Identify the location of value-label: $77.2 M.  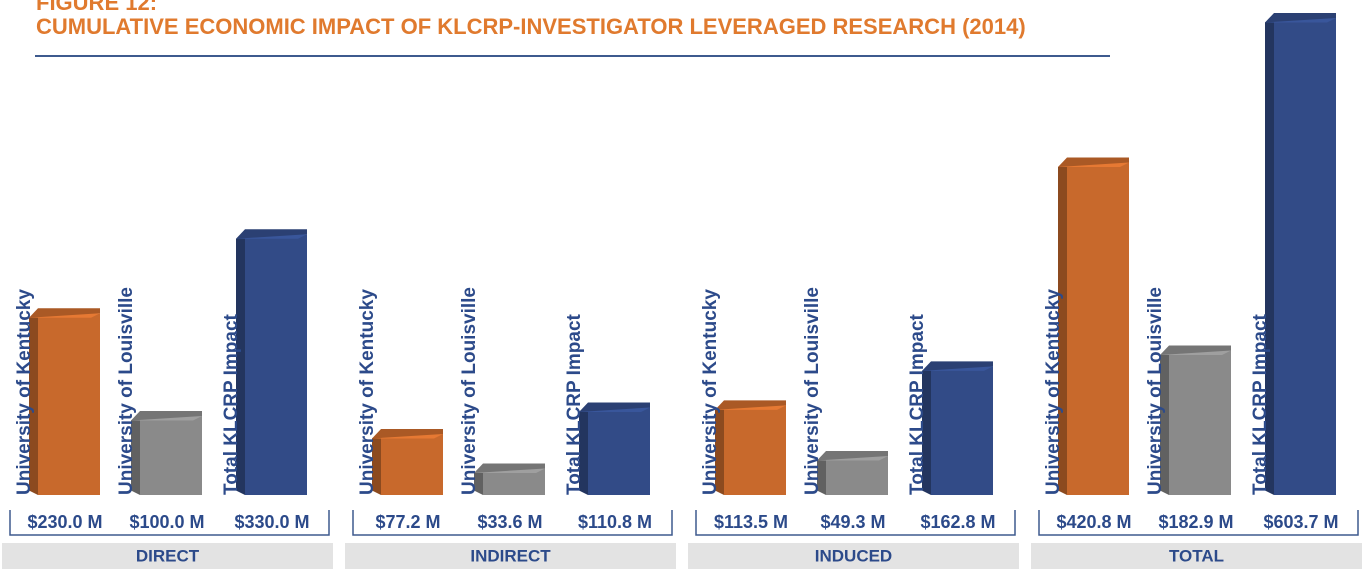
(407, 522).